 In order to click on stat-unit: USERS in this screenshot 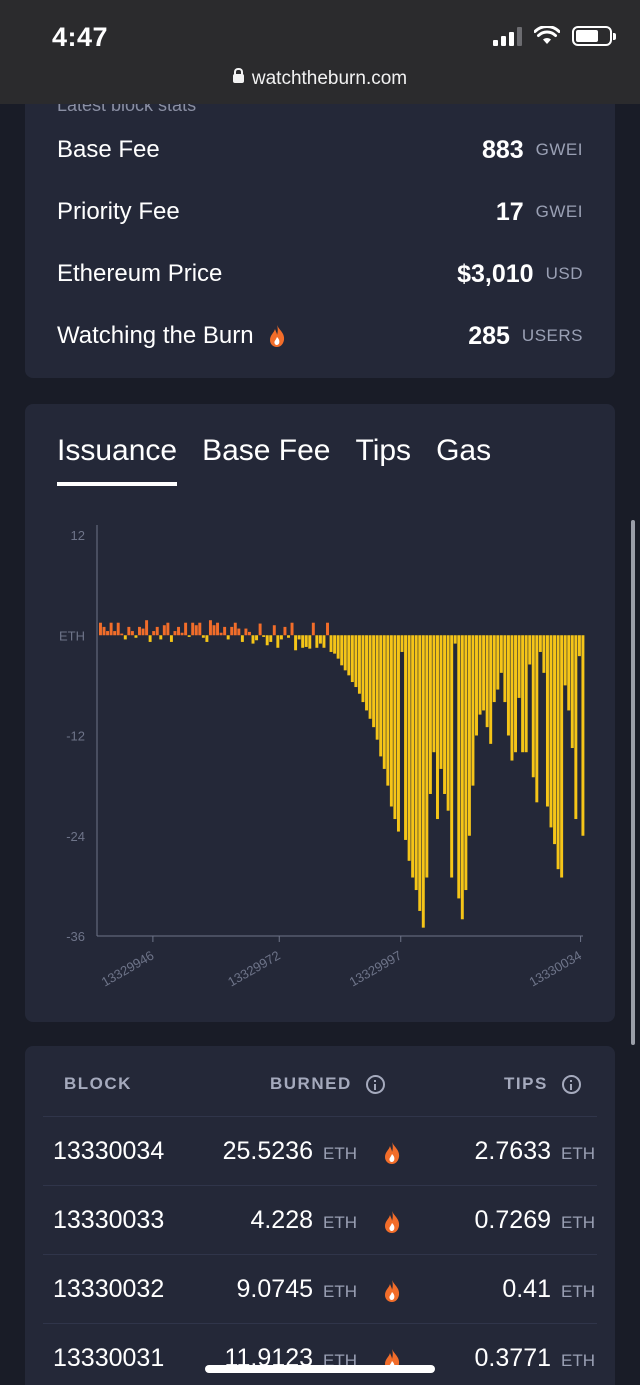, I will do `click(552, 335)`.